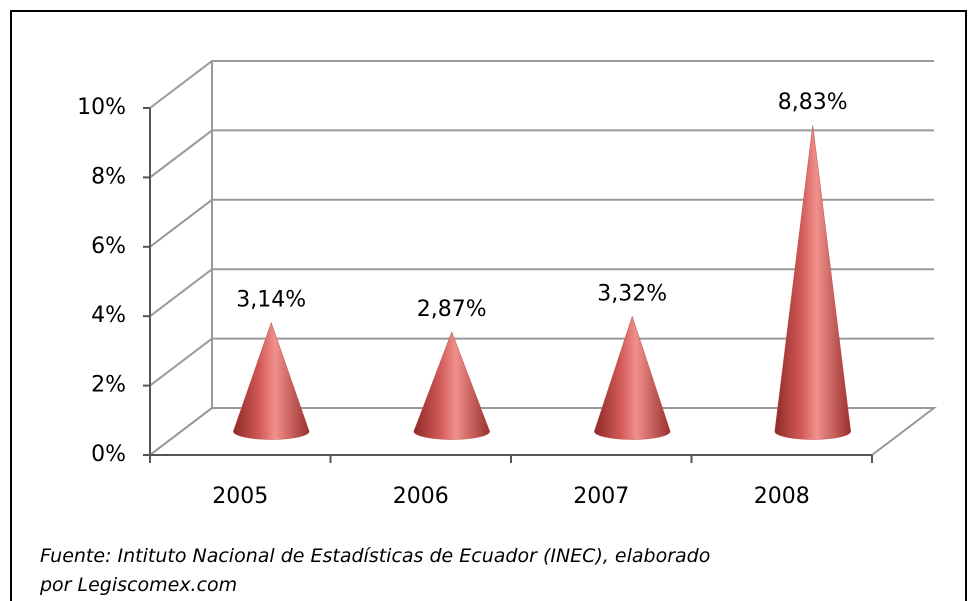 Image resolution: width=973 pixels, height=601 pixels. I want to click on source-note: por Legiscomex.com, so click(138, 585).